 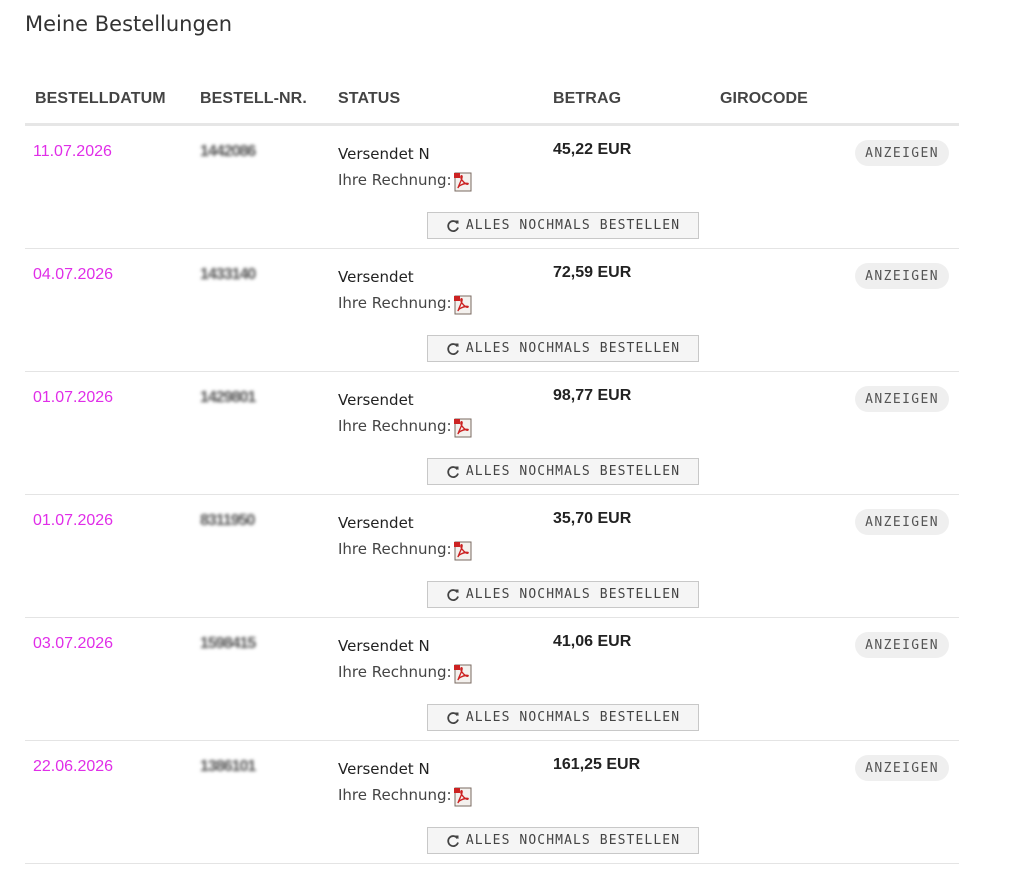 What do you see at coordinates (253, 98) in the screenshot?
I see `header-order-number: BESTELL-NR.` at bounding box center [253, 98].